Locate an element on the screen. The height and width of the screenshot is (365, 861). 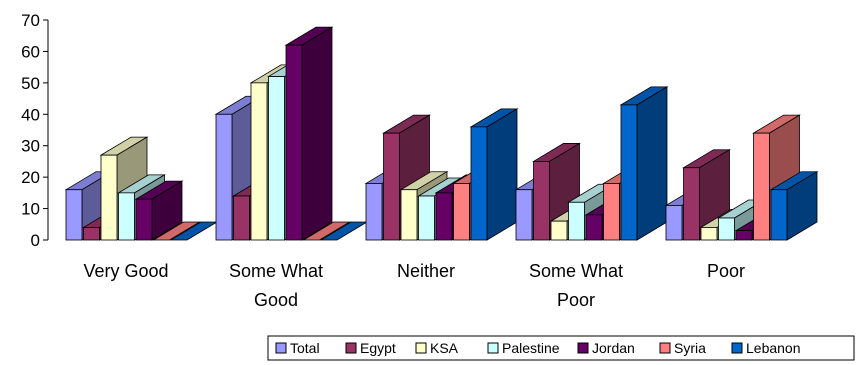
category-label: Very Good is located at coordinates (125, 271).